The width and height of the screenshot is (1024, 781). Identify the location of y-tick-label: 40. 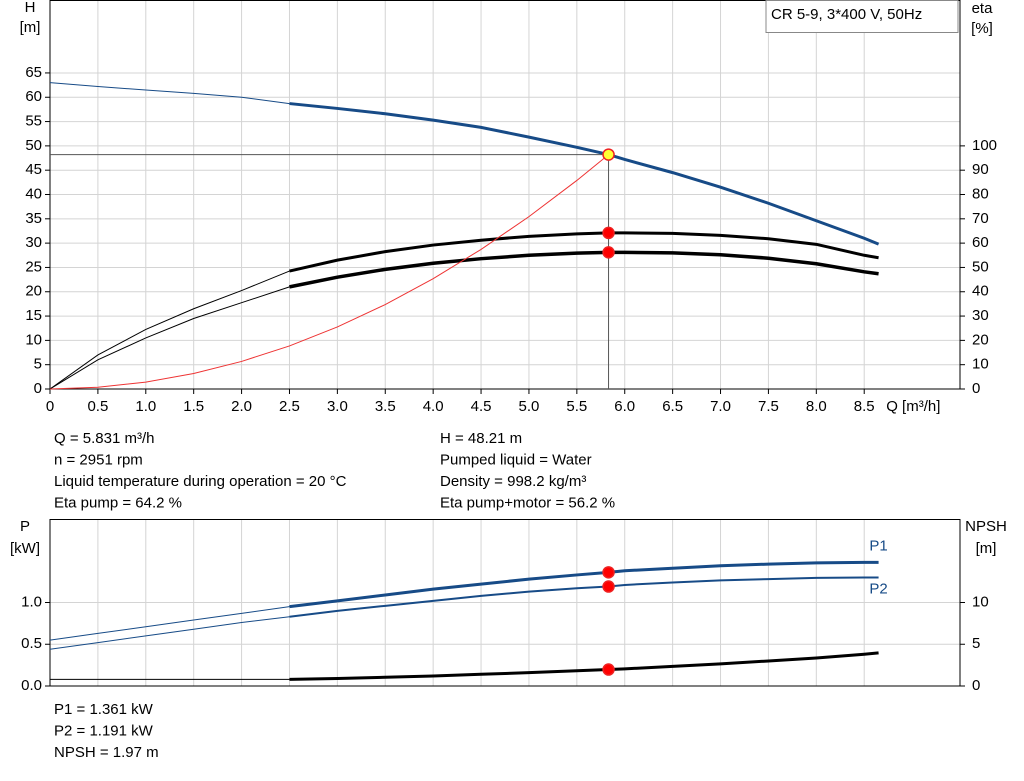
(33, 193).